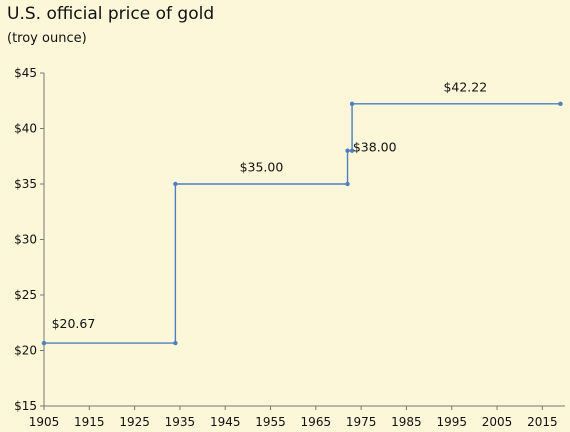 This screenshot has height=432, width=570. I want to click on price-label: $38.00, so click(375, 146).